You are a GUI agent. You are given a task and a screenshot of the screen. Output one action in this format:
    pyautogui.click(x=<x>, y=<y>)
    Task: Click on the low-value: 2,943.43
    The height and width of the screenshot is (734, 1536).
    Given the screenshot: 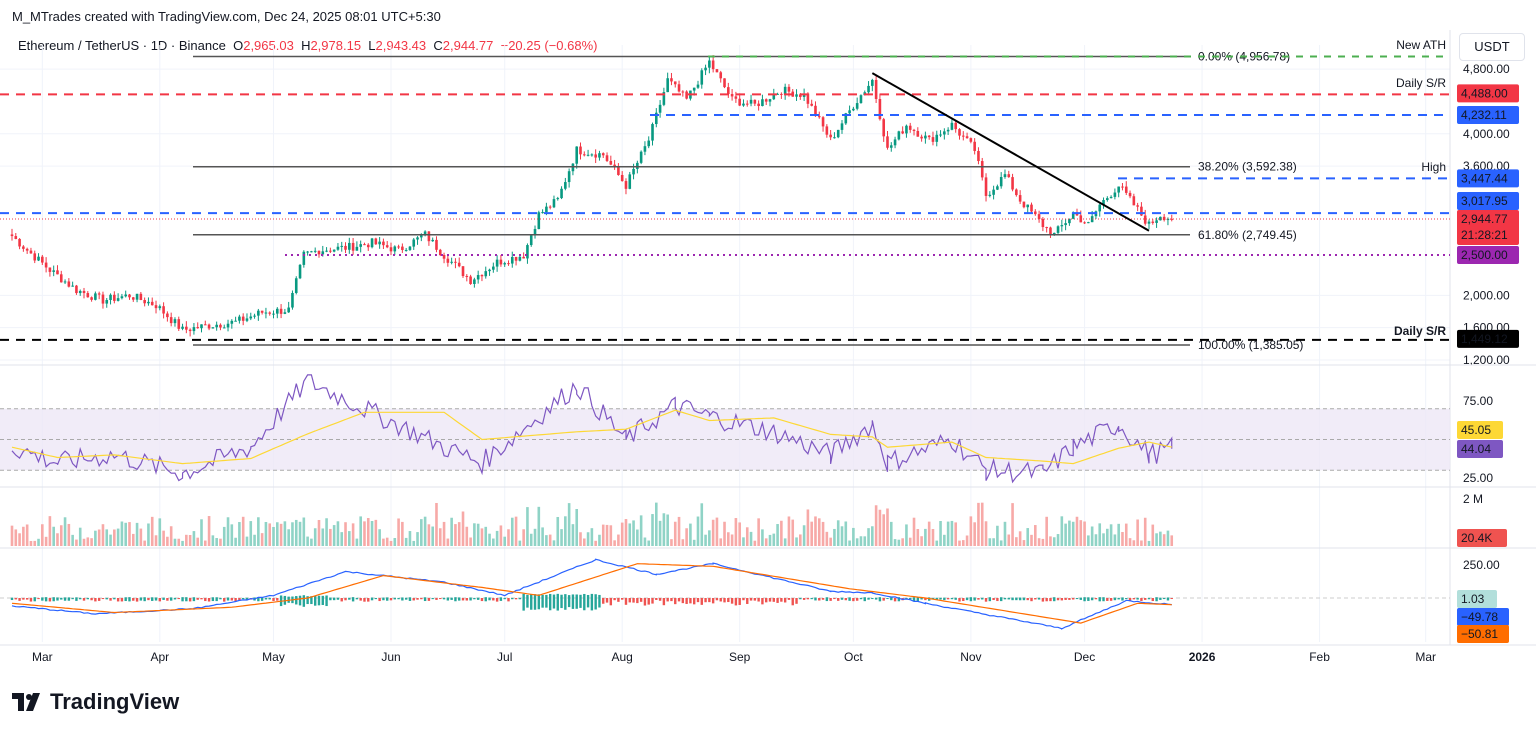 What is the action you would take?
    pyautogui.click(x=401, y=45)
    